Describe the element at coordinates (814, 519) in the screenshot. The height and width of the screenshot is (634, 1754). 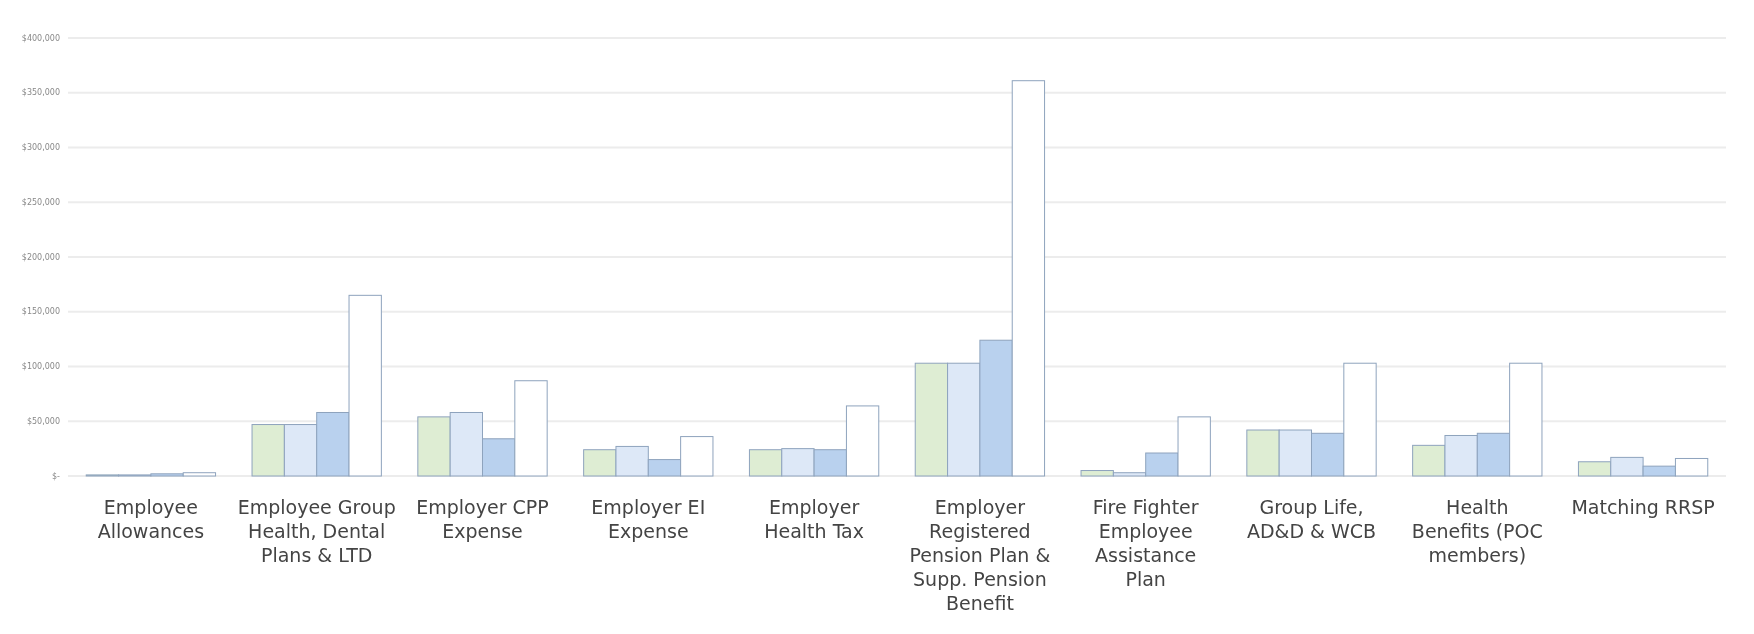
I see `x-tick-label: Employer Health Tax` at that location.